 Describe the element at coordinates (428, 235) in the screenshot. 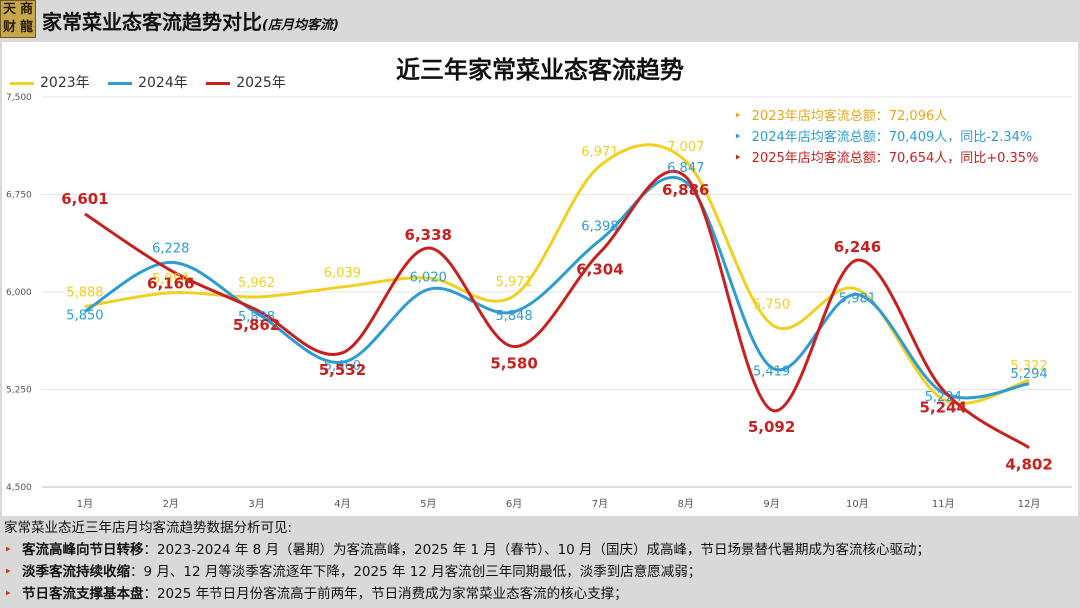

I see `data-label: 6,338` at that location.